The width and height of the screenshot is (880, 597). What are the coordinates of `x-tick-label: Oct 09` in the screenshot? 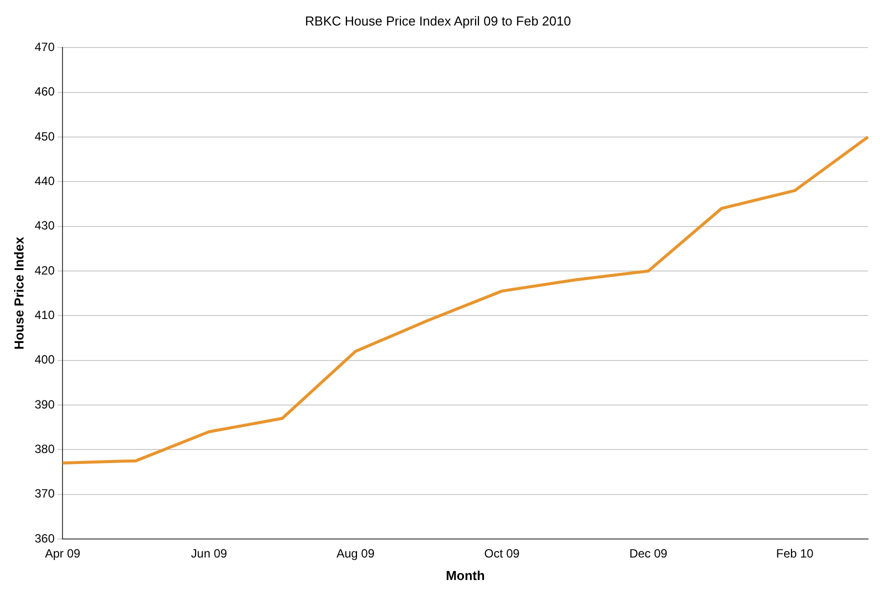 It's located at (502, 553).